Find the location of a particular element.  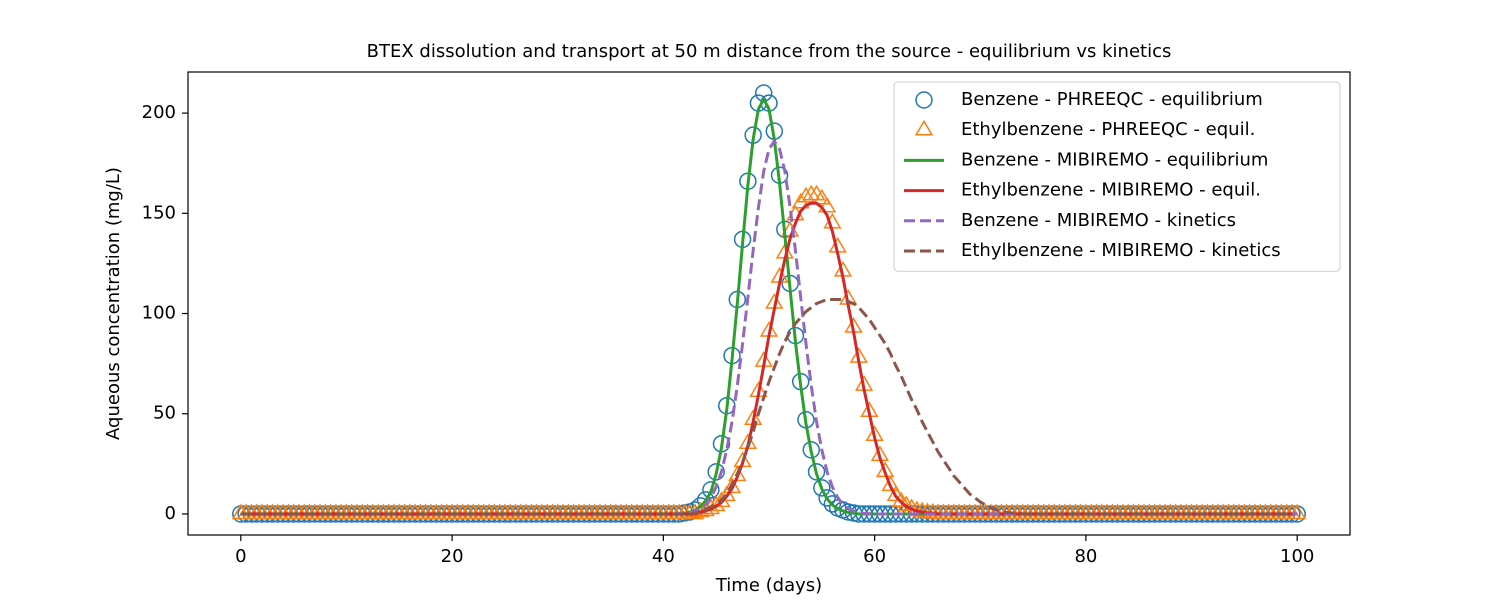

legend-label: Benzene - PHREEQC - equilibrium is located at coordinates (1112, 99).